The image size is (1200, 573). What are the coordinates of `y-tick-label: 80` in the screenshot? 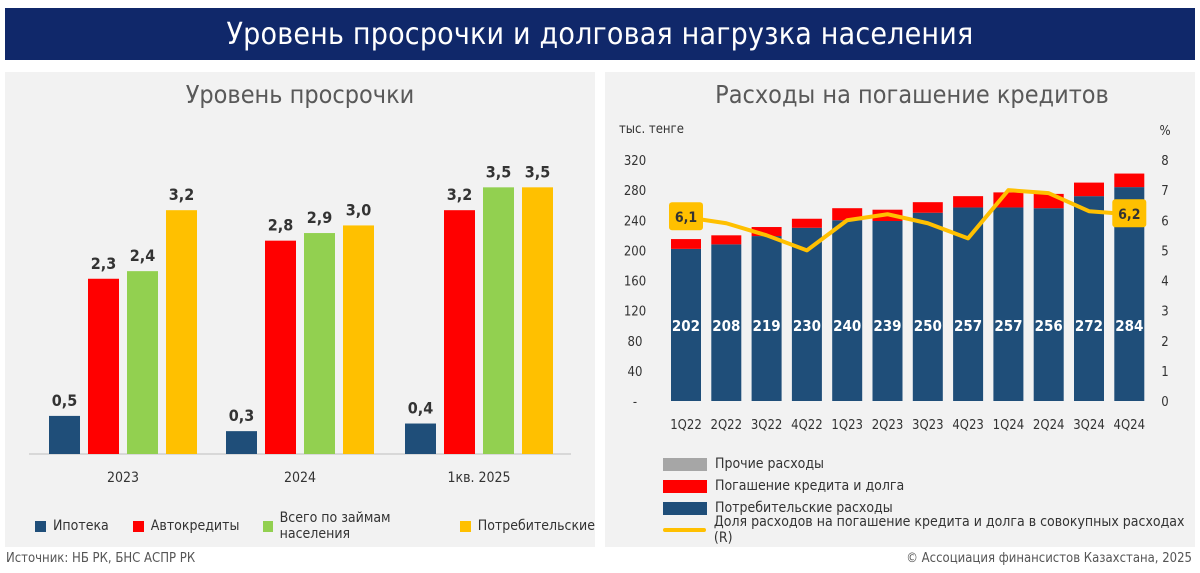 It's located at (635, 342).